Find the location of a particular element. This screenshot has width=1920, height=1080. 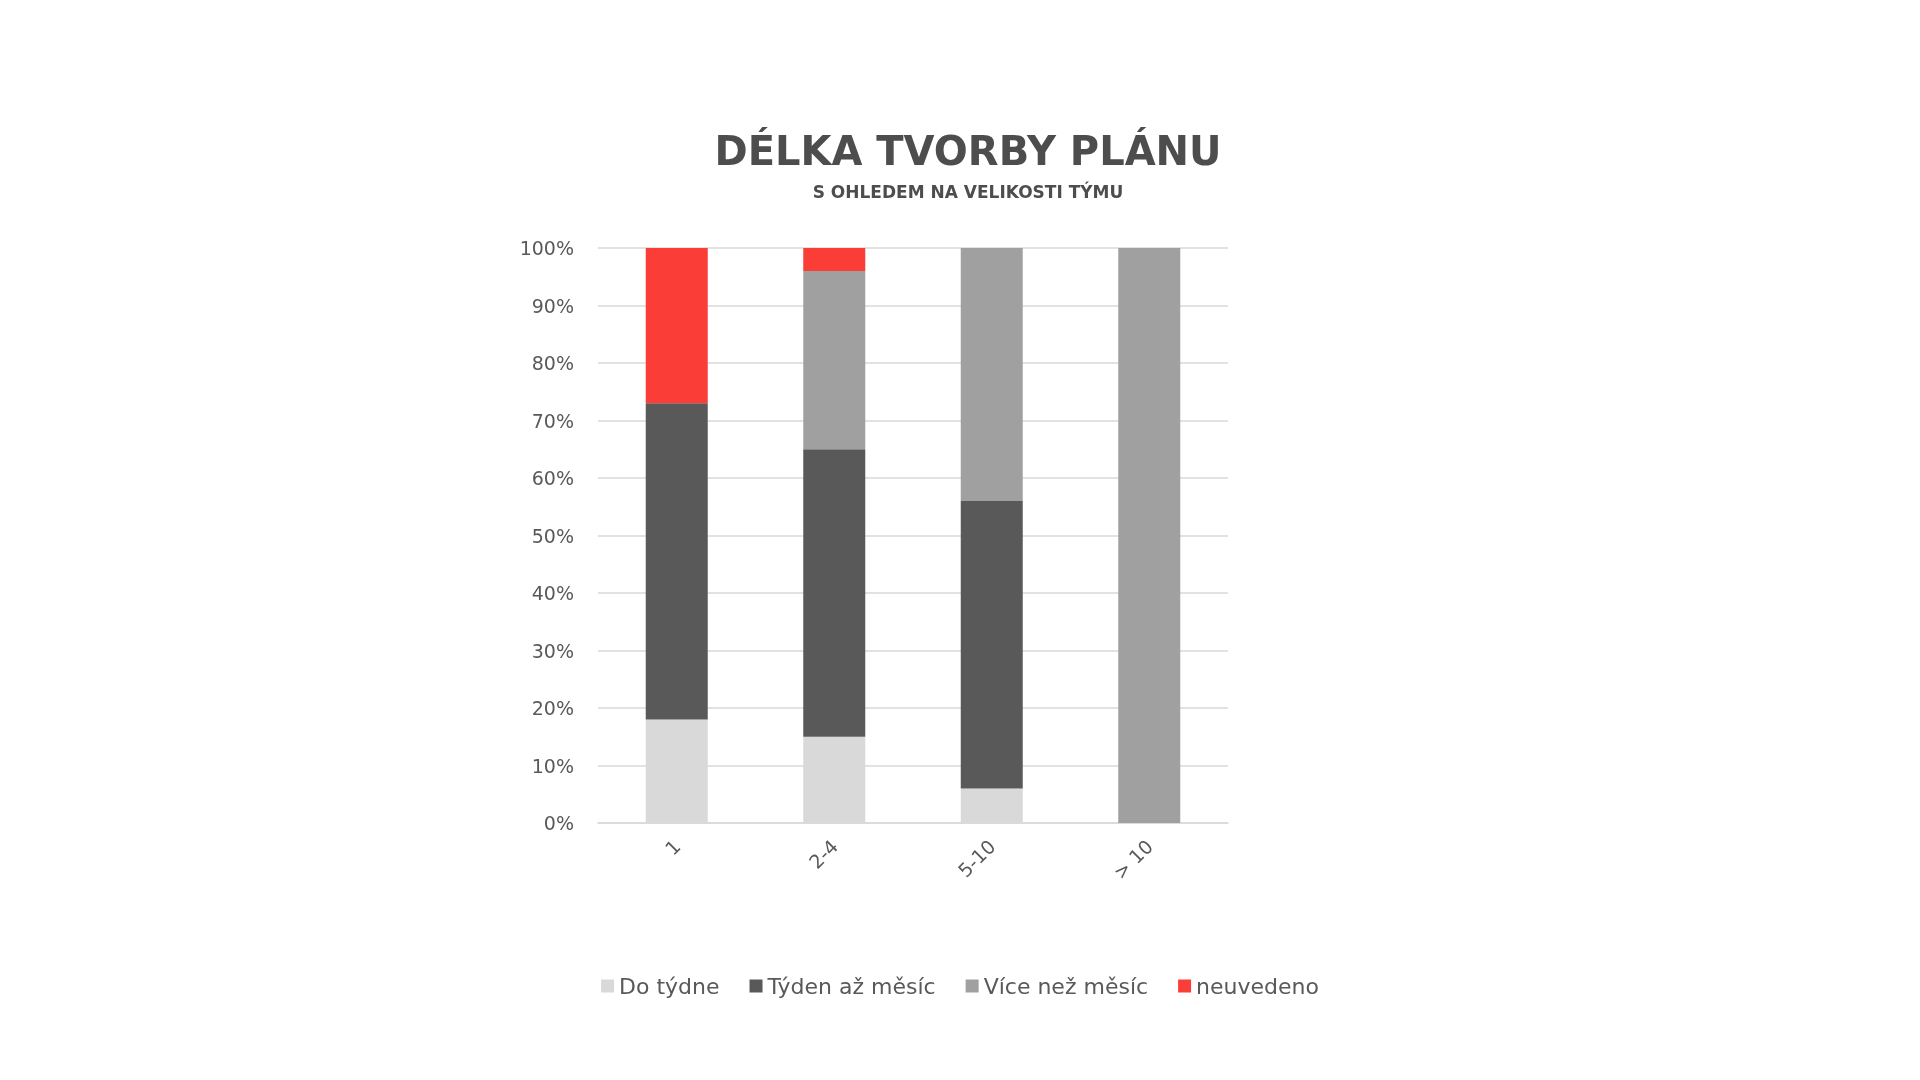

x-tick-label: > 10 is located at coordinates (1133, 859).